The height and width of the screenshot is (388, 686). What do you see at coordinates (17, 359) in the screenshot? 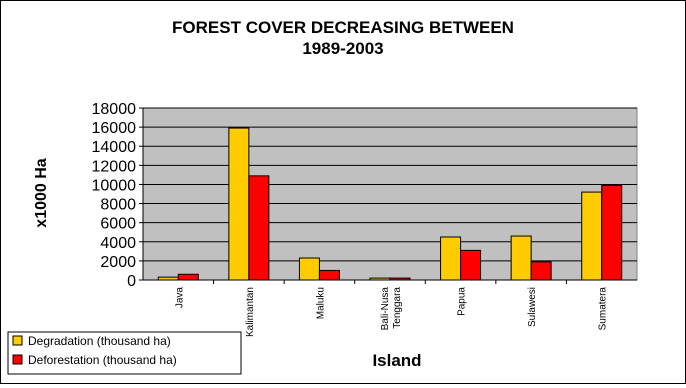
I see `legend-swatch-deforestation` at bounding box center [17, 359].